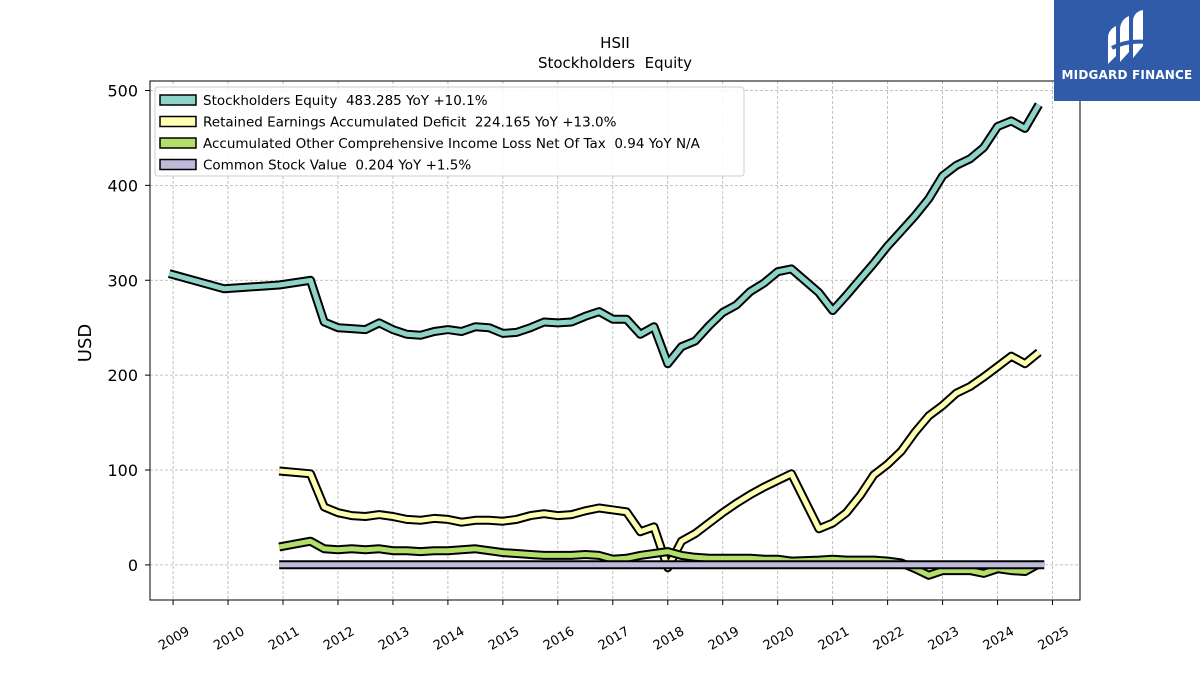 The width and height of the screenshot is (1200, 675). Describe the element at coordinates (337, 166) in the screenshot. I see `legend-label: Common Stock Value 0.204 YoY +1.5%` at that location.